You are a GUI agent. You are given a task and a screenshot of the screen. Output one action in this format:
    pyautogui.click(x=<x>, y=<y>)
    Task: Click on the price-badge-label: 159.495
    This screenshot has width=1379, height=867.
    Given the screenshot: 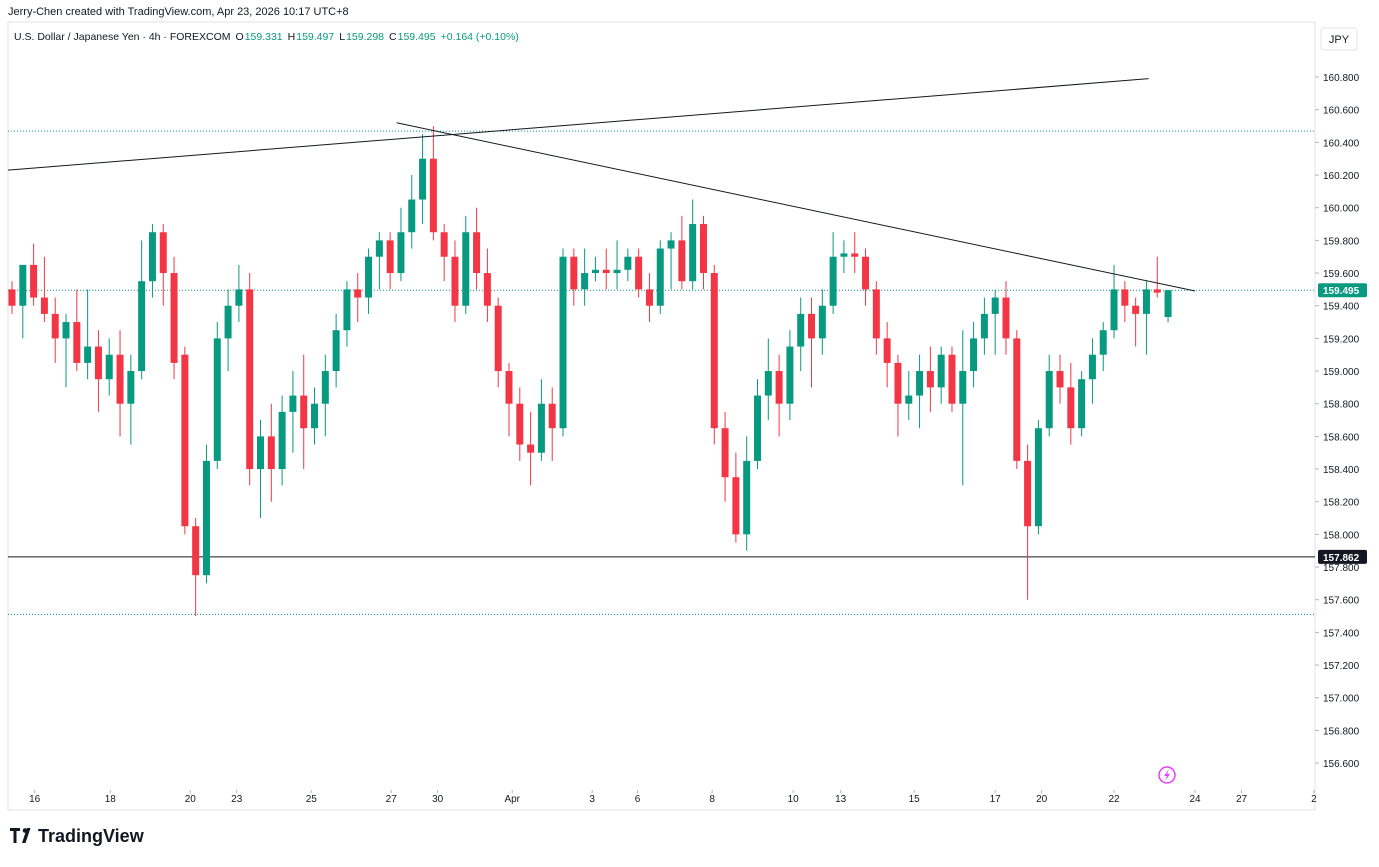 What is the action you would take?
    pyautogui.click(x=1341, y=291)
    